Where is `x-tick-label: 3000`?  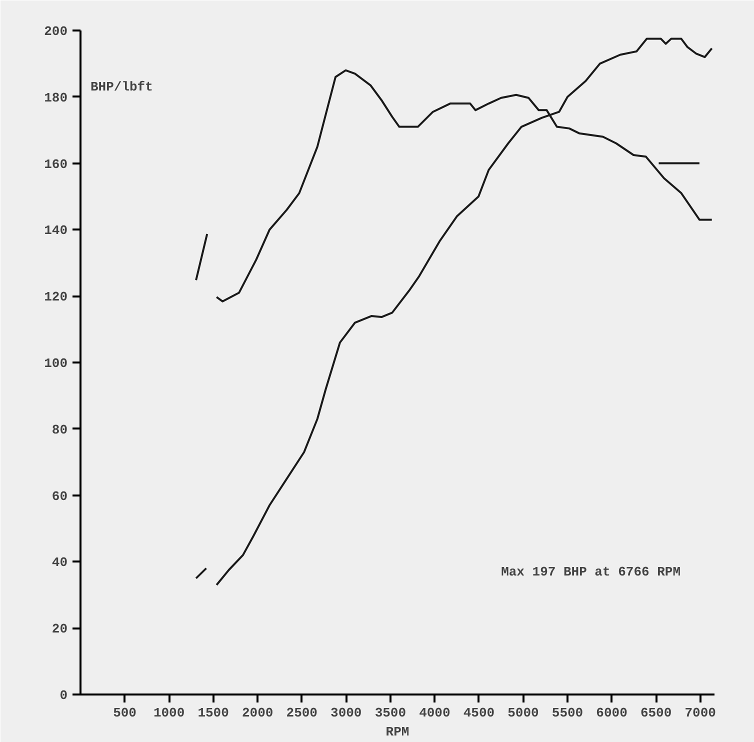 x-tick-label: 3000 is located at coordinates (346, 713).